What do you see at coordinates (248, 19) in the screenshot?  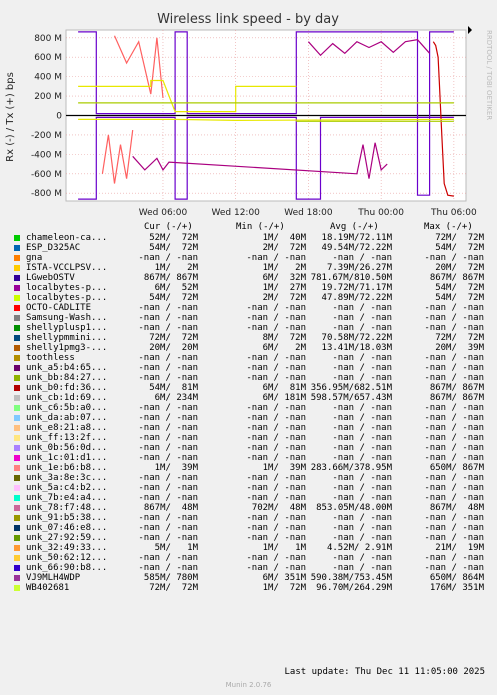 I see `chart-title: Wireless link speed - by day` at bounding box center [248, 19].